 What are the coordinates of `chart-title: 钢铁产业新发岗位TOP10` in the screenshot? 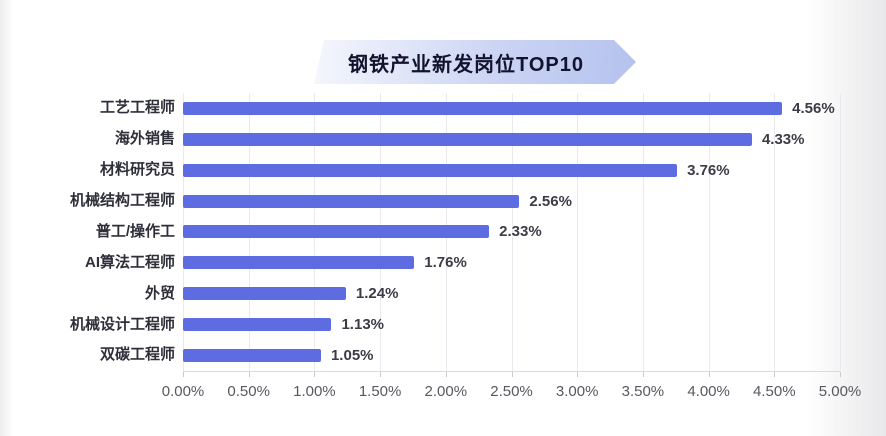 It's located at (466, 64).